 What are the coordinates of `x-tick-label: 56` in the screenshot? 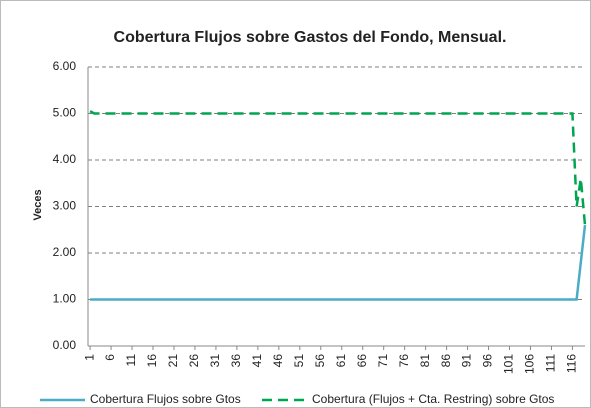 It's located at (320, 361).